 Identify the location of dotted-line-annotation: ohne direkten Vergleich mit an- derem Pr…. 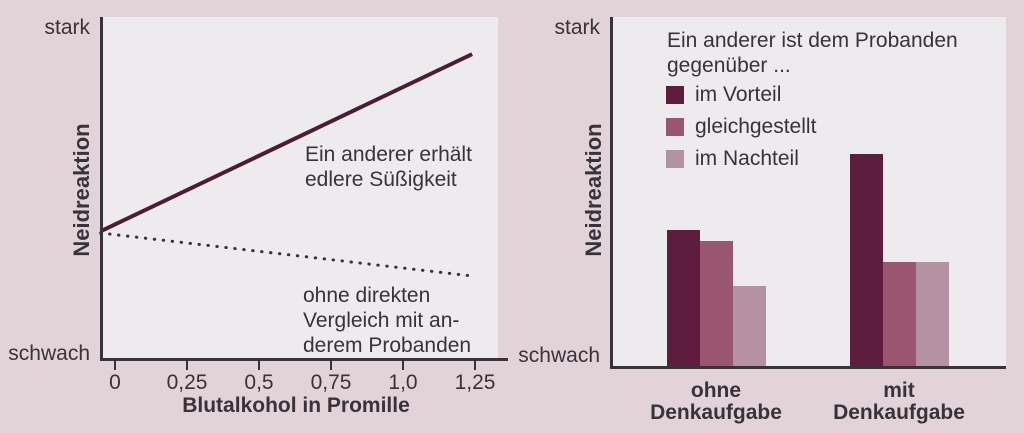
(387, 320).